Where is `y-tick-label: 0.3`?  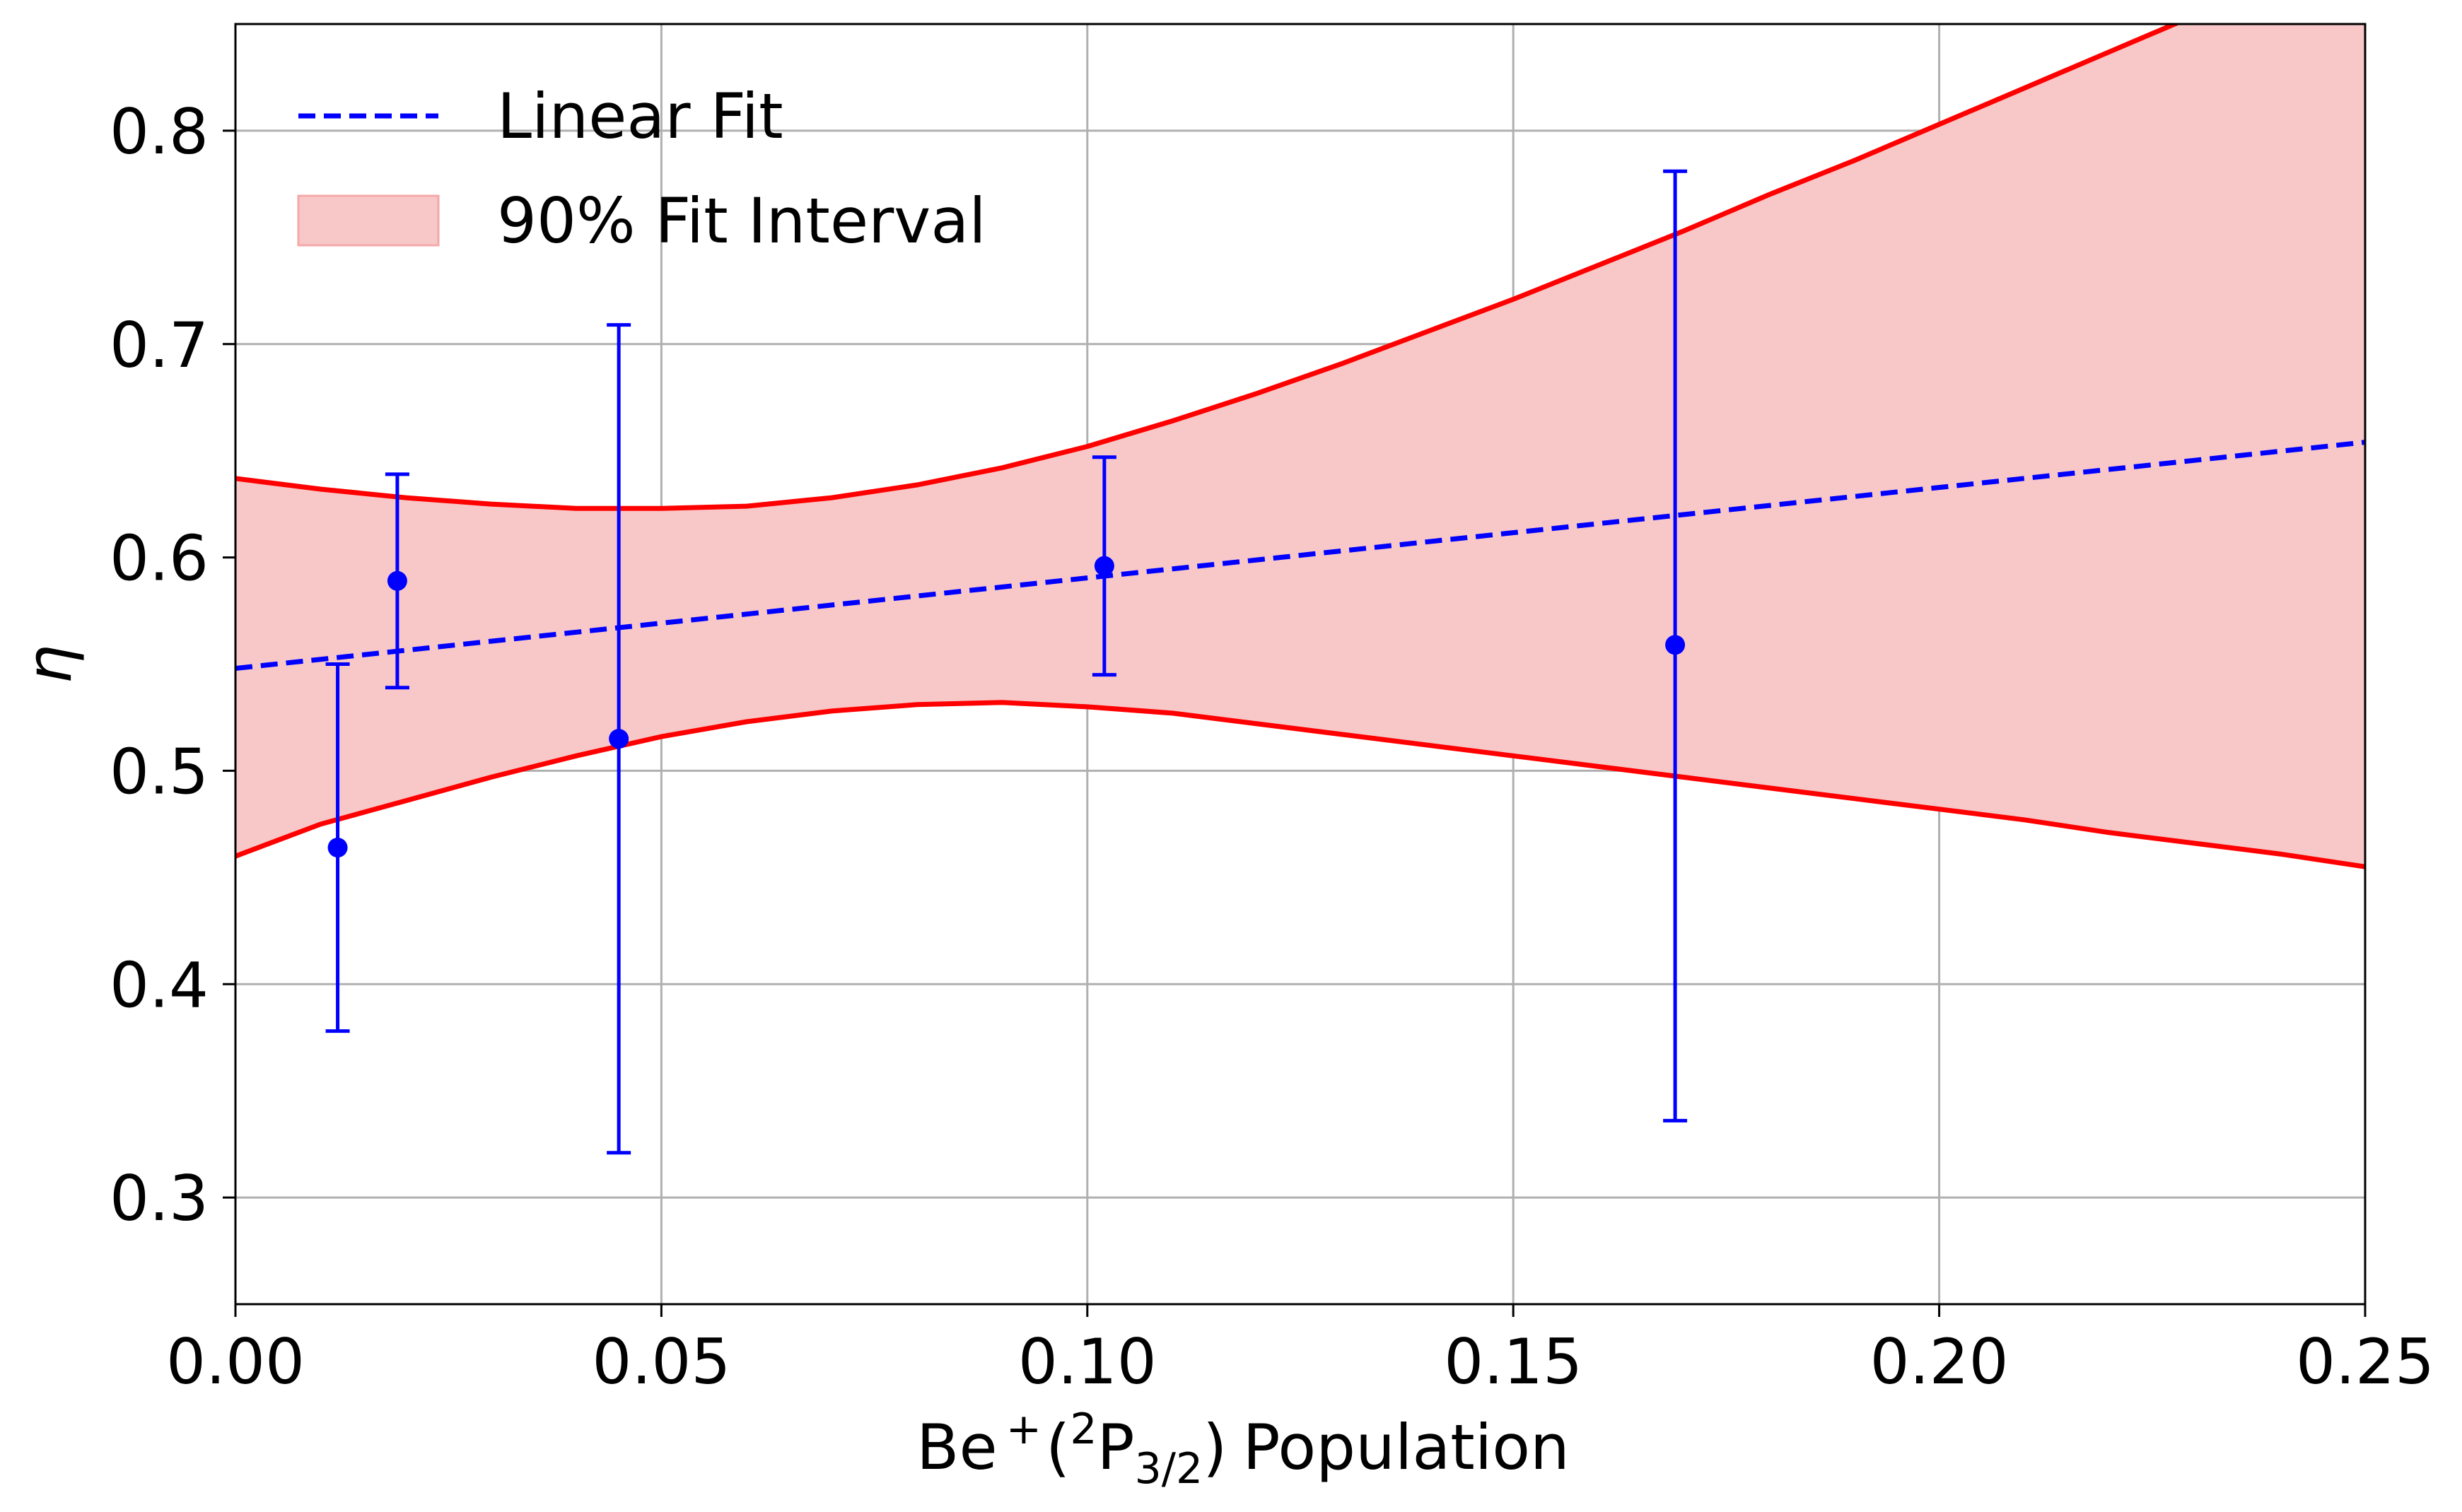 y-tick-label: 0.3 is located at coordinates (160, 1198).